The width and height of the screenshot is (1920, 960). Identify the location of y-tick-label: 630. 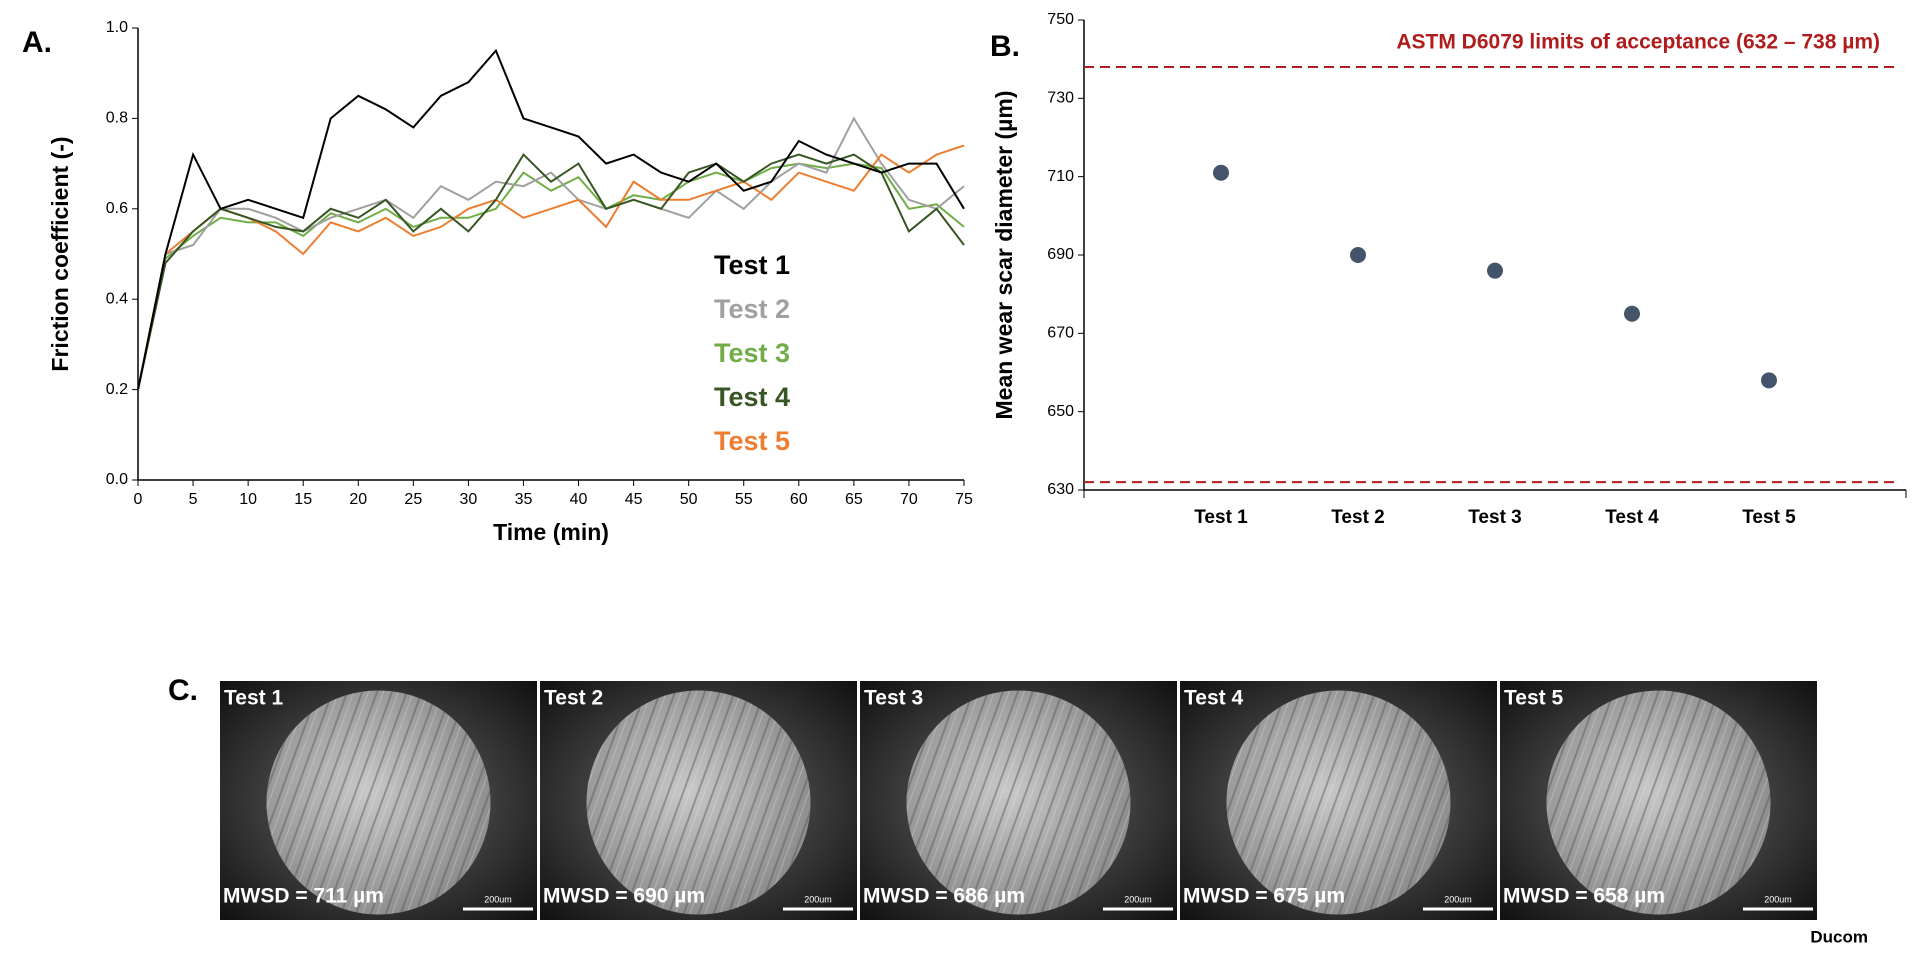
(1060, 489).